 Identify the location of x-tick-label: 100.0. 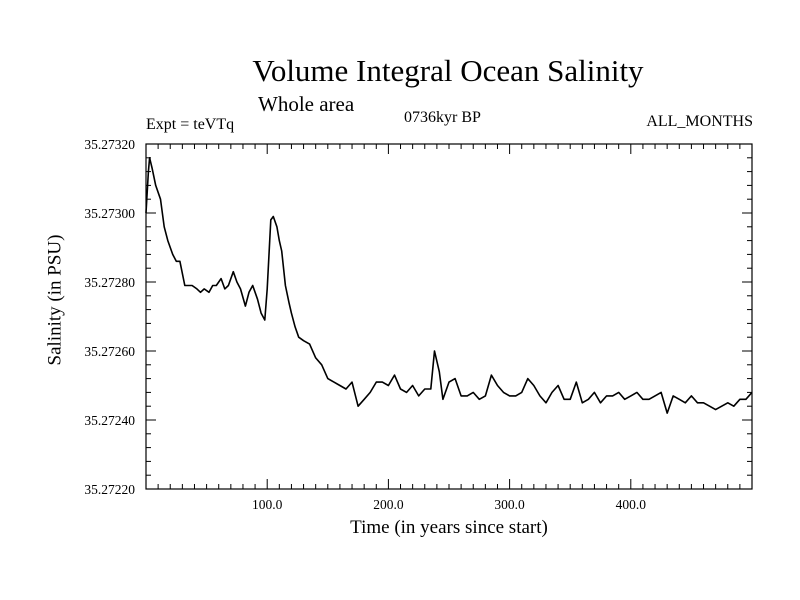
(267, 504).